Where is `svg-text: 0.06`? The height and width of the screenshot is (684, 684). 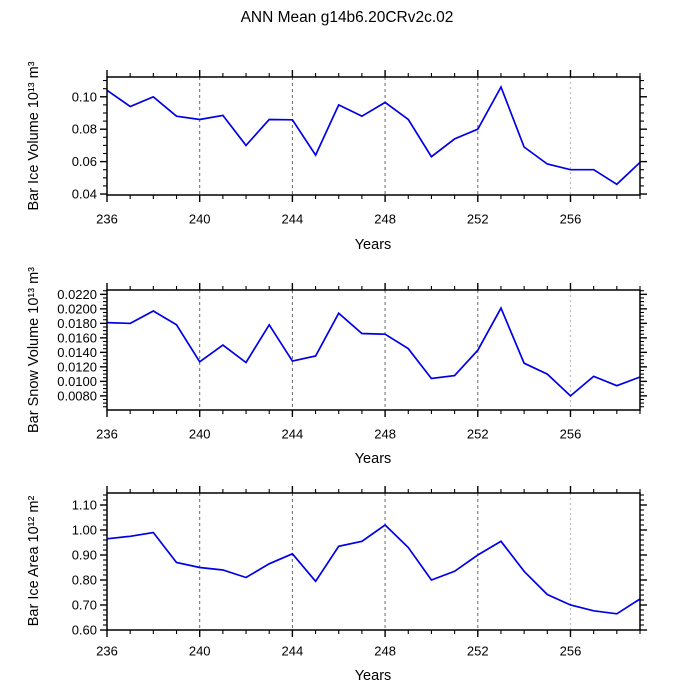
svg-text: 0.06 is located at coordinates (84, 161).